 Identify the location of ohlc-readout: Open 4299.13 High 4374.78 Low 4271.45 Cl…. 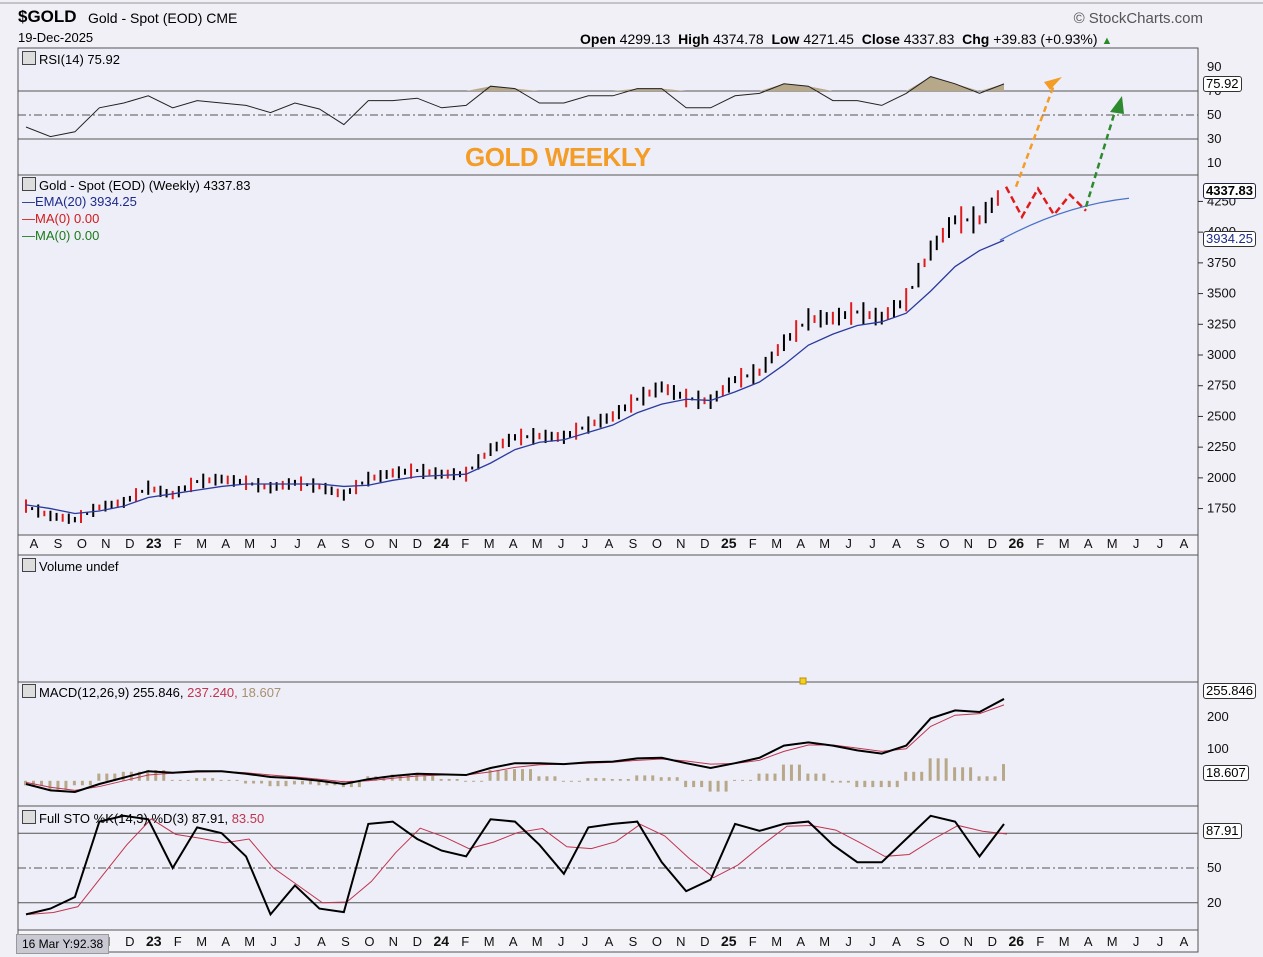
(846, 39).